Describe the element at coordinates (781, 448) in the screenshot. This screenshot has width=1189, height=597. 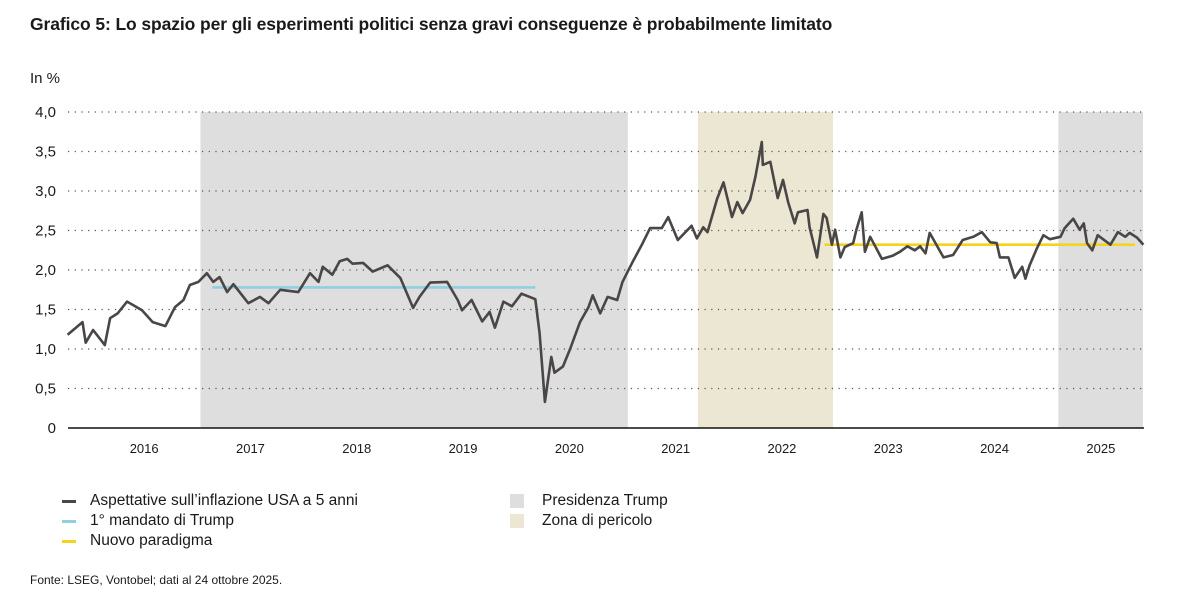
I see `x-tick-label: 2022` at that location.